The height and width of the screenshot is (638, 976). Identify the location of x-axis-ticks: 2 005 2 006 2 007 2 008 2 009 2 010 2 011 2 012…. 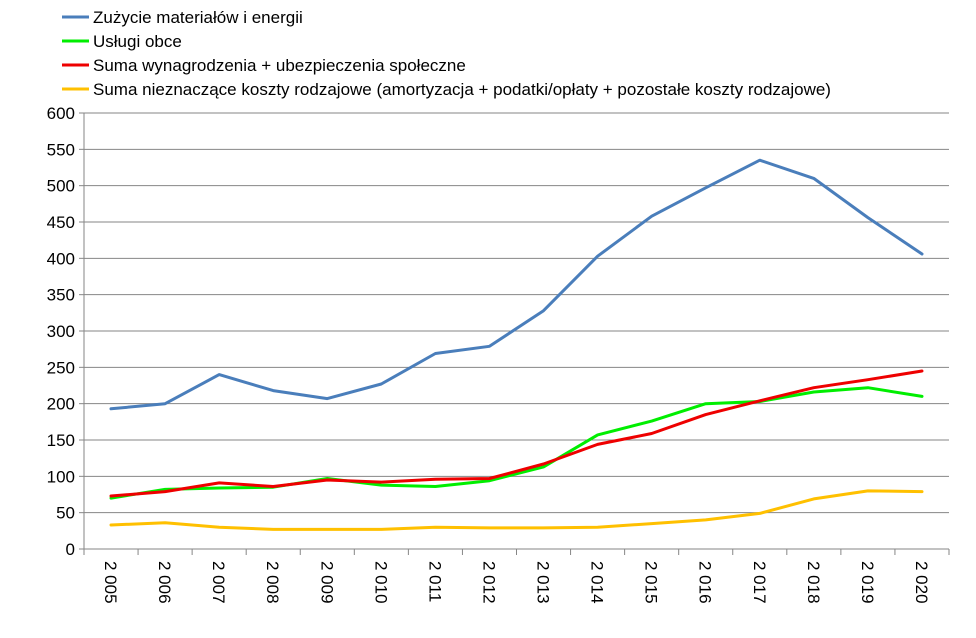
(516, 576).